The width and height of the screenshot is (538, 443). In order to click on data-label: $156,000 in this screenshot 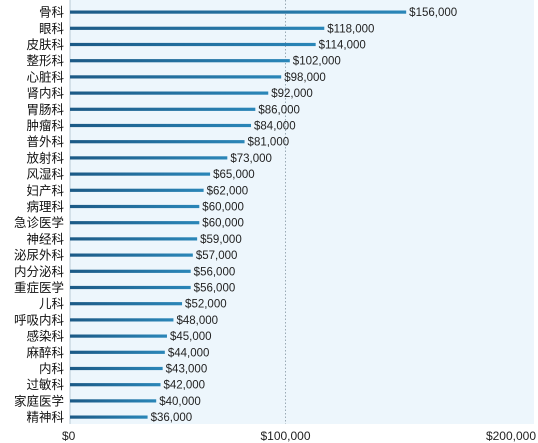, I will do `click(433, 13)`.